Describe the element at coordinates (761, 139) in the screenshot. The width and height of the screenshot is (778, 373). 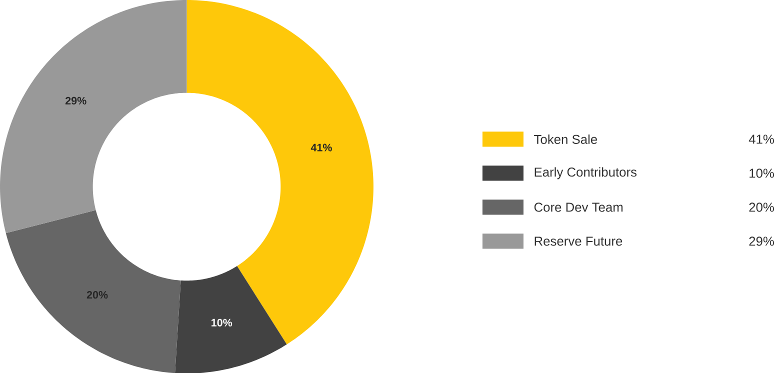
I see `text: 41%` at that location.